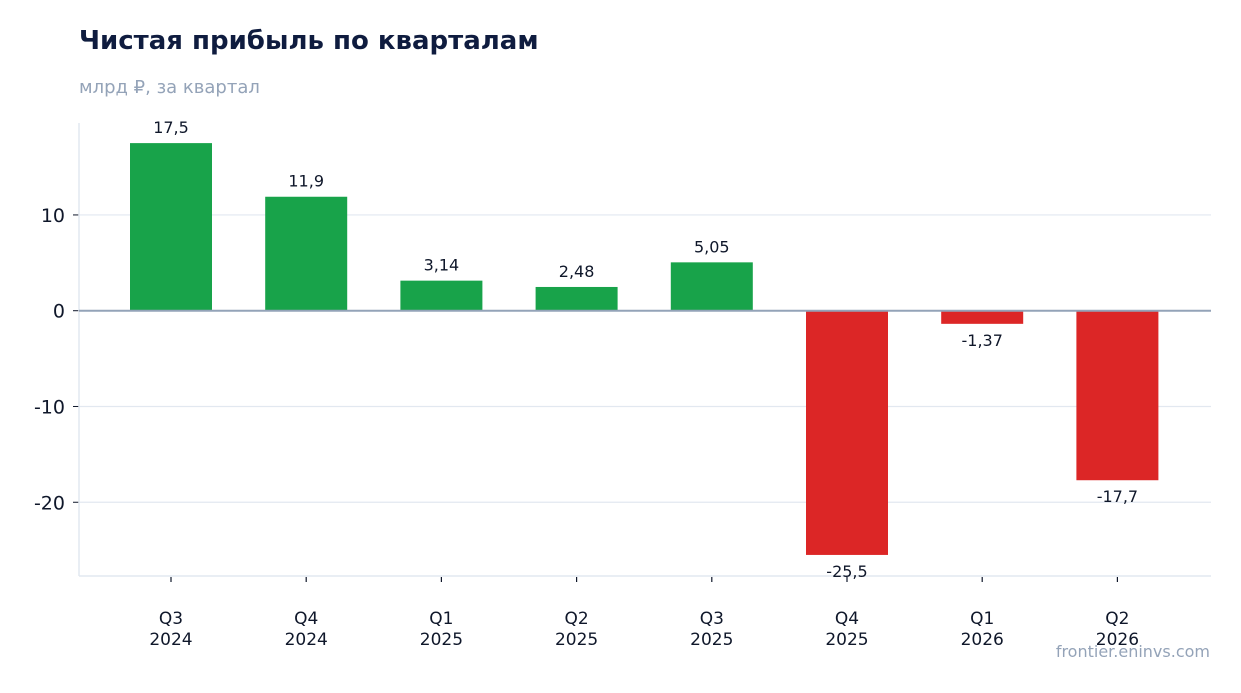 The height and width of the screenshot is (693, 1241). I want to click on data-label: 11,9, so click(306, 181).